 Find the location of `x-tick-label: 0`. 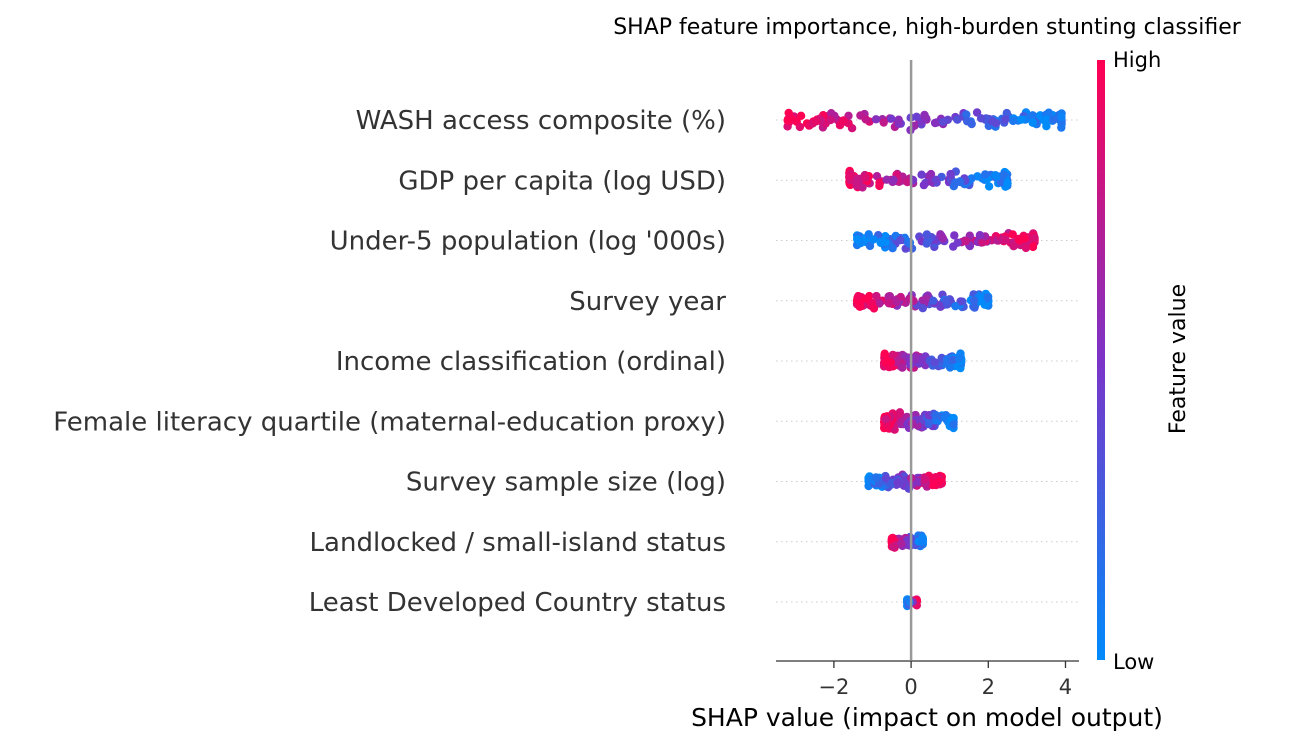

x-tick-label: 0 is located at coordinates (910, 687).